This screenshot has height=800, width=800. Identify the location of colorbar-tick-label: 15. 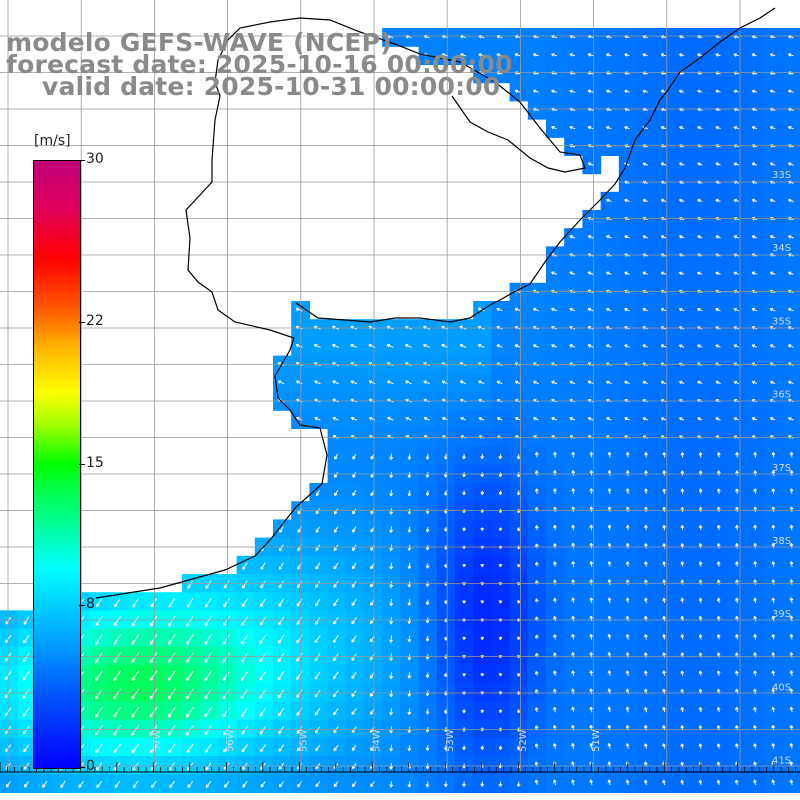
(95, 462).